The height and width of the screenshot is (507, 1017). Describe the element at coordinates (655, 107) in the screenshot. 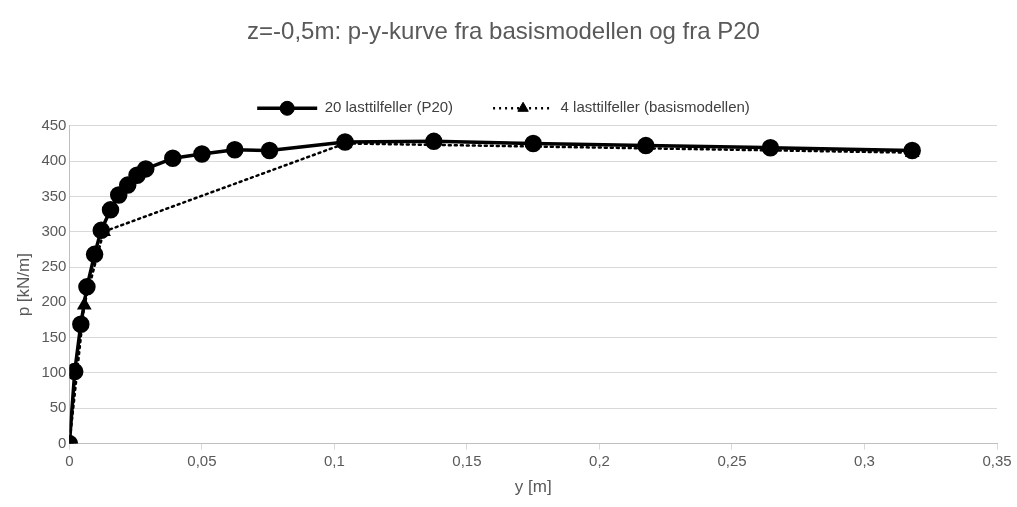

I see `legend-label: 4 lasttilfeller (basismodellen)` at that location.